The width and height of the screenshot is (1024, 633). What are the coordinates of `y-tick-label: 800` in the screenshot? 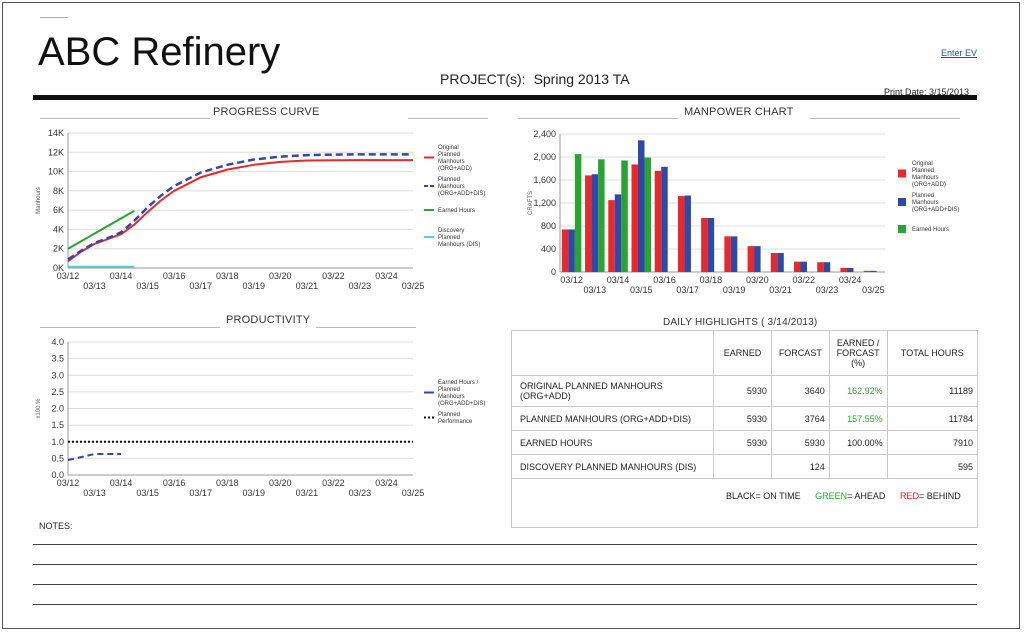 It's located at (548, 226).